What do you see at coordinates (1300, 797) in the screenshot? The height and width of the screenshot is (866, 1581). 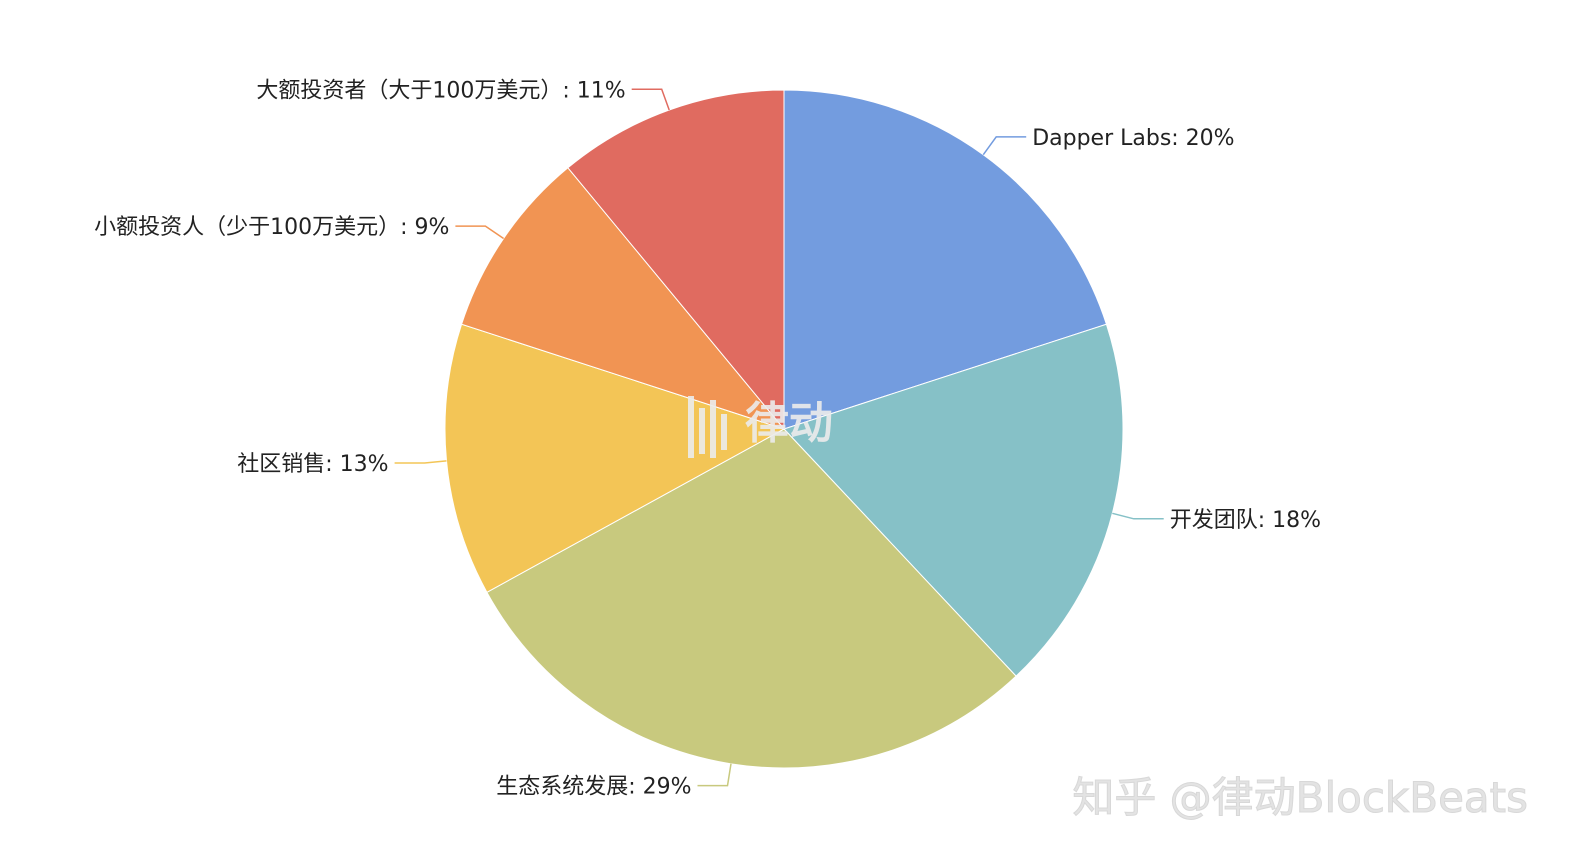 I see `corner-watermark: 知乎 @律动BlockBeats` at bounding box center [1300, 797].